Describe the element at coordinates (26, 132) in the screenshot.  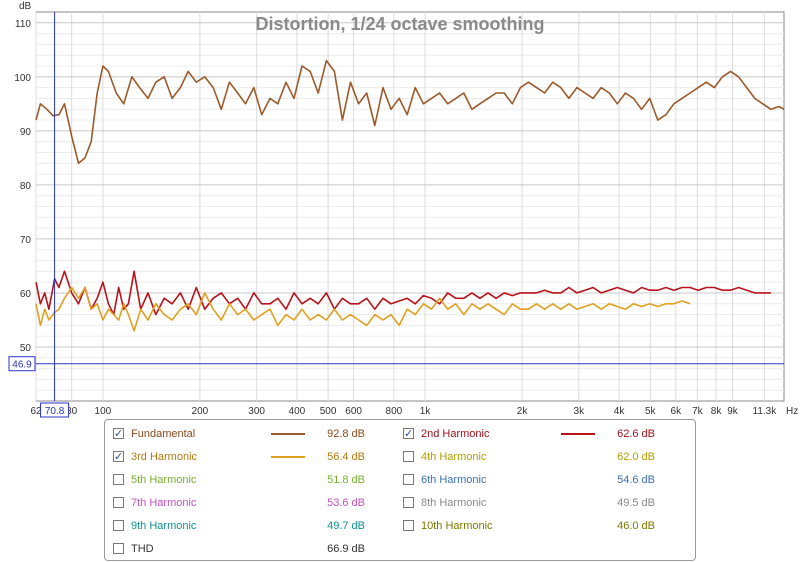
I see `y-tick-label: 90` at that location.